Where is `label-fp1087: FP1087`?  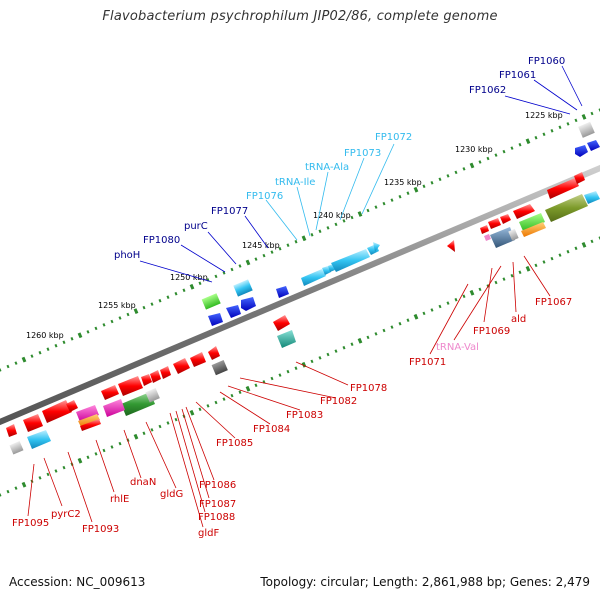
label-fp1087: FP1087 is located at coordinates (217, 504).